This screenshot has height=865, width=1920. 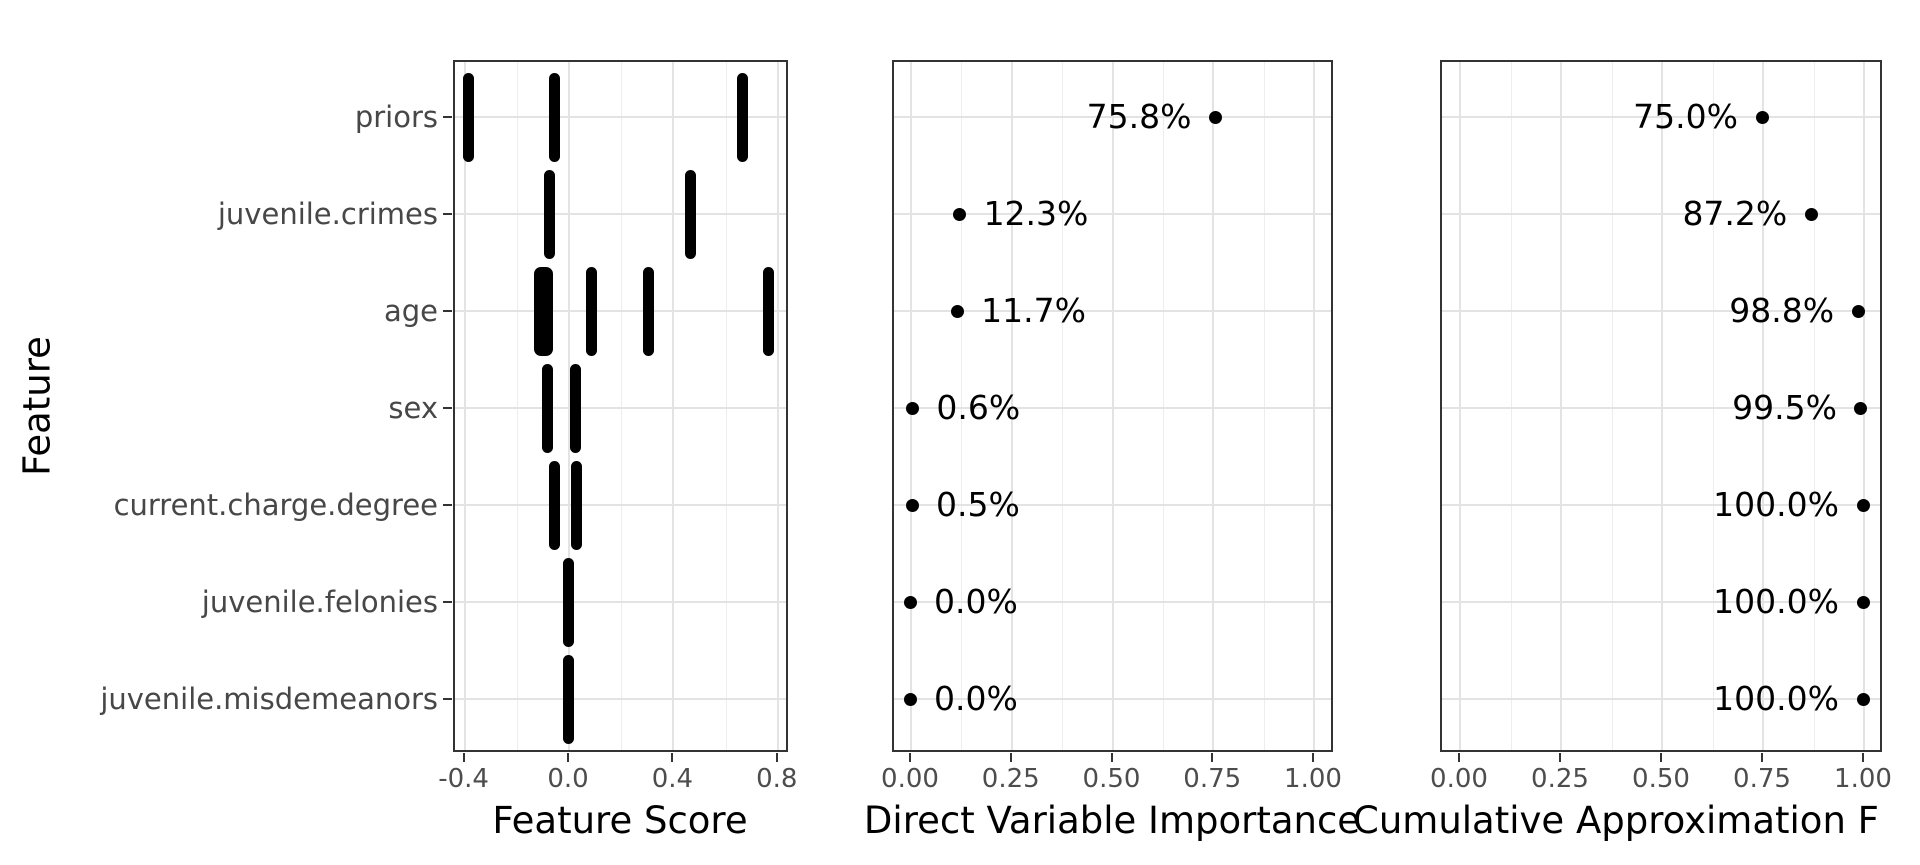 What do you see at coordinates (269, 699) in the screenshot?
I see `y-tick-label-juvenile-misdemeanors: juvenile.misdemeanors` at bounding box center [269, 699].